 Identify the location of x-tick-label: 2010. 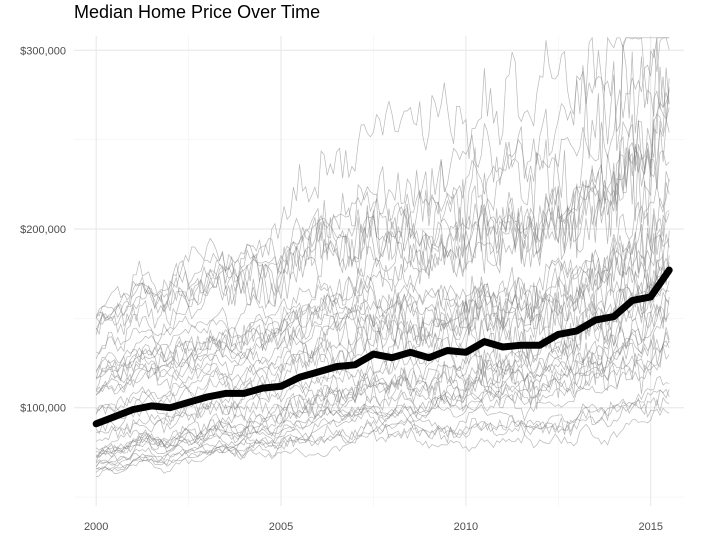
(466, 527).